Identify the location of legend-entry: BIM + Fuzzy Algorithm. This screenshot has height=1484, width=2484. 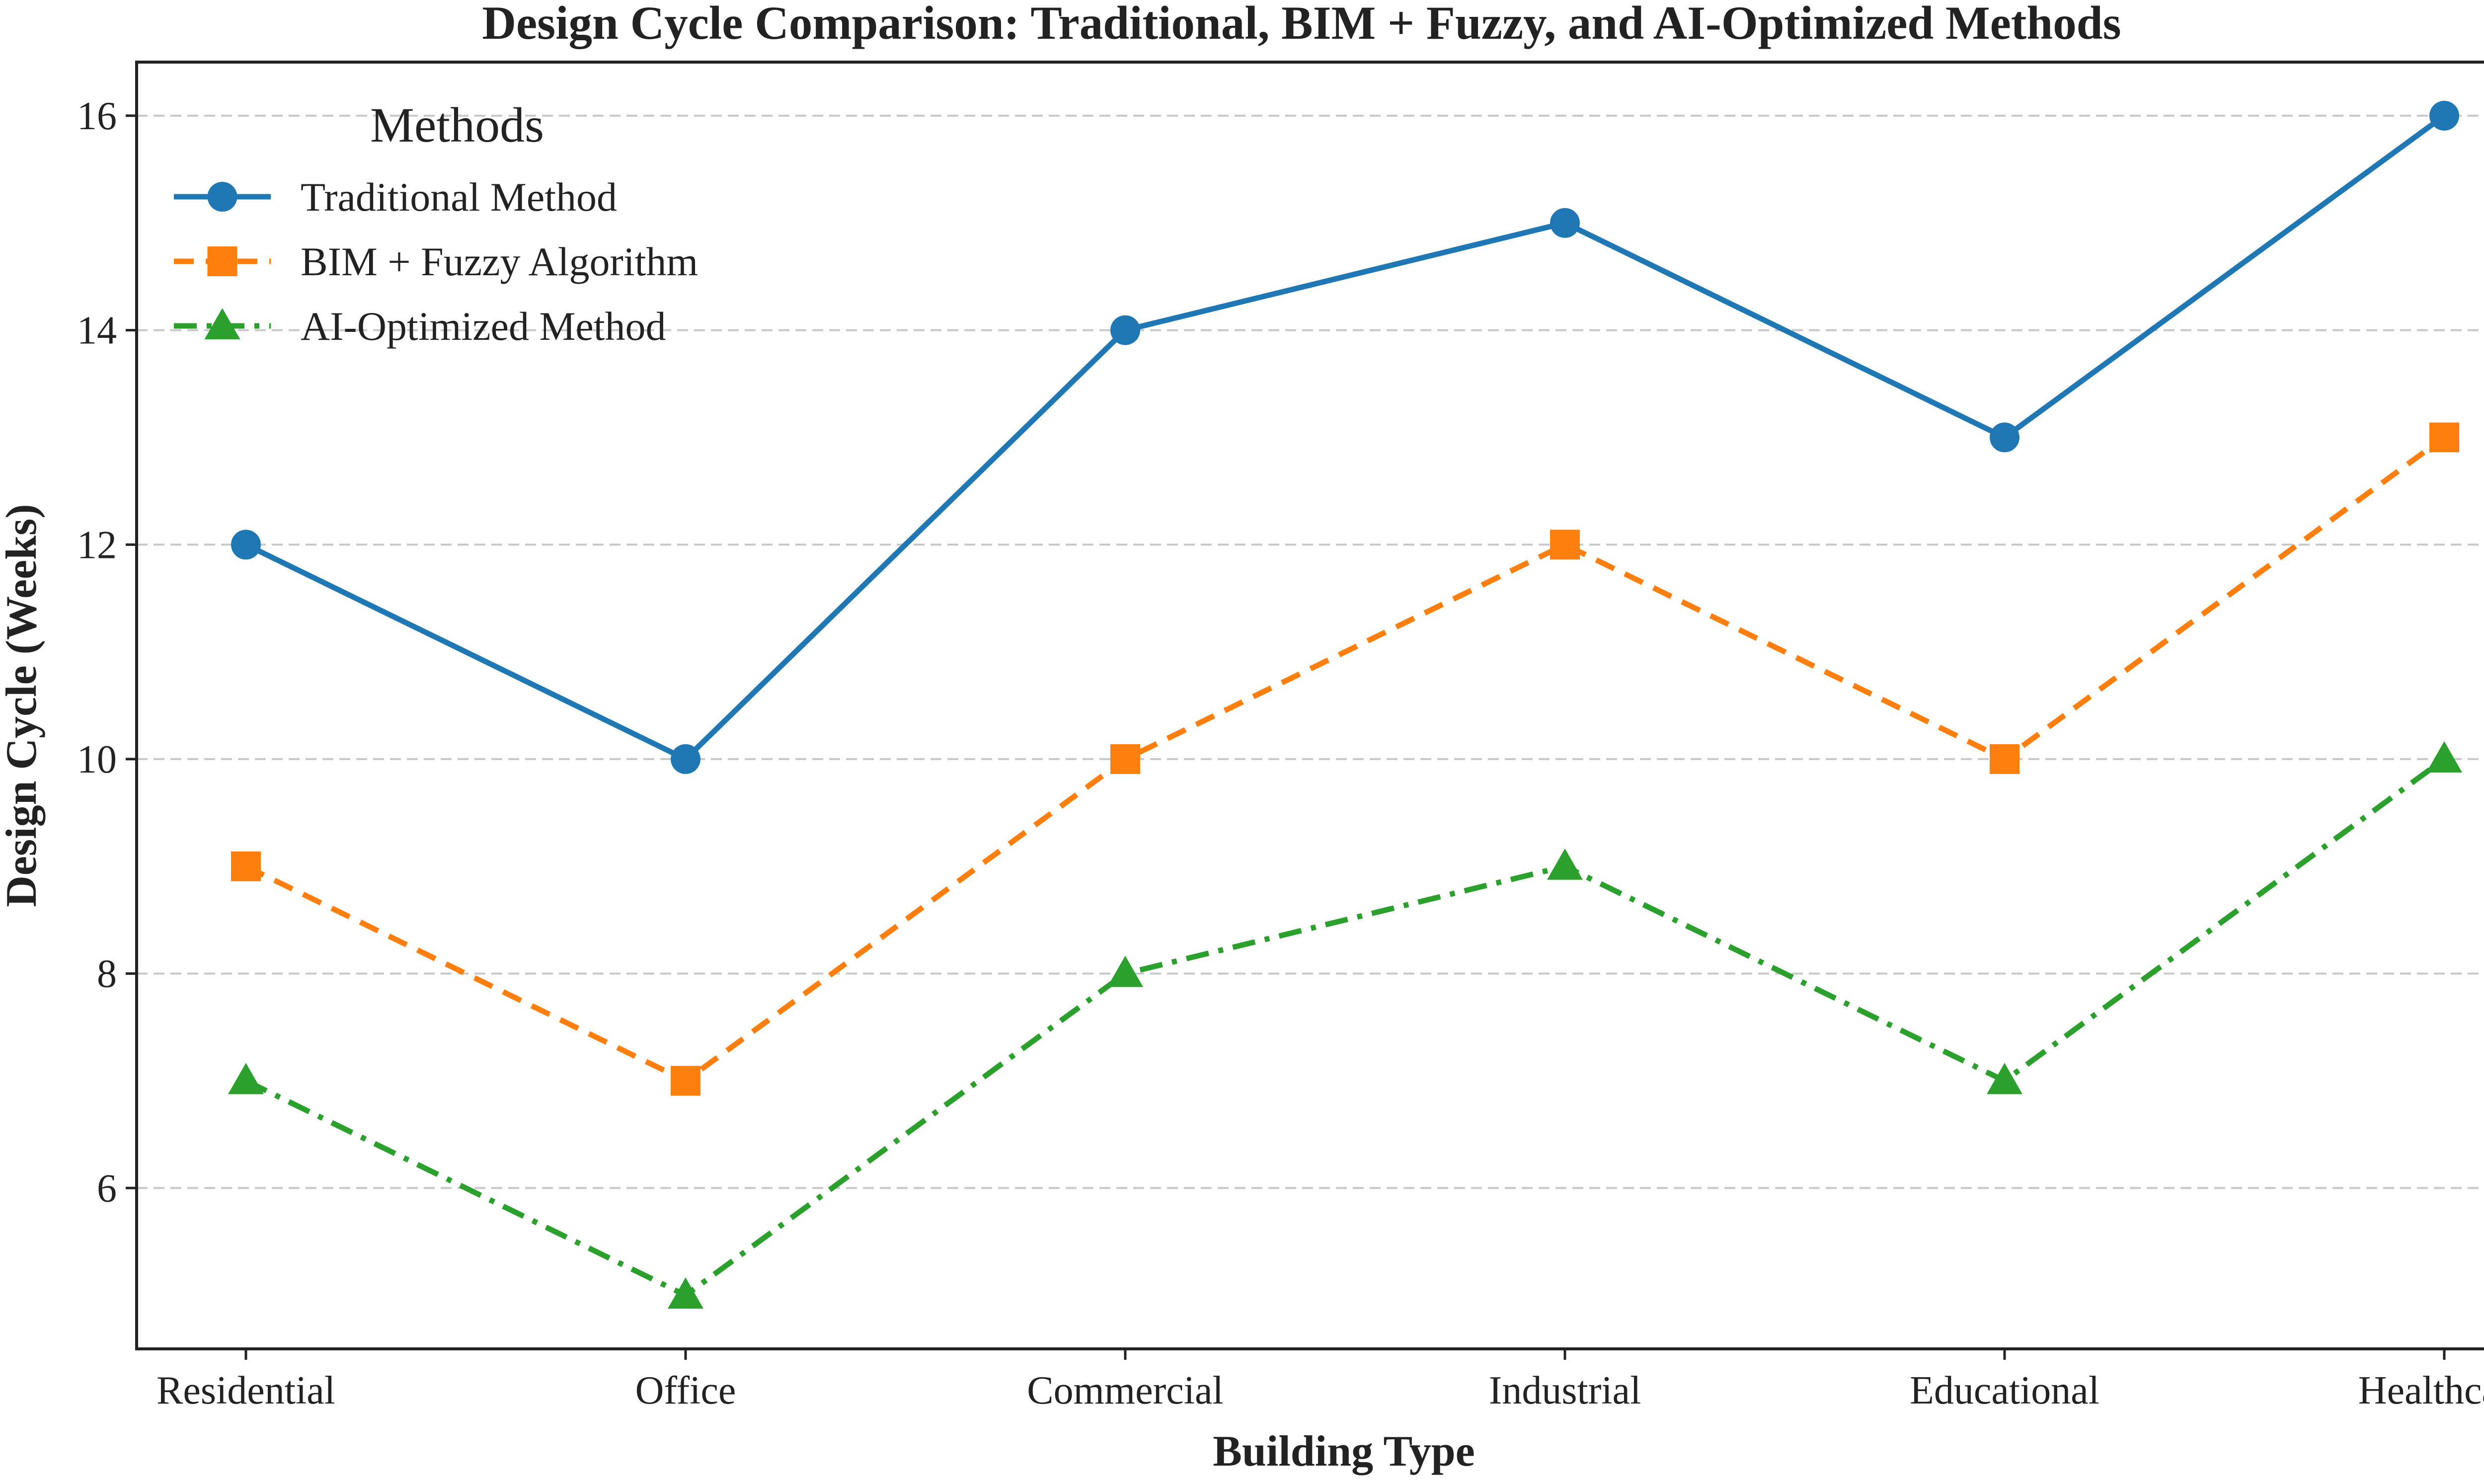
(436, 261).